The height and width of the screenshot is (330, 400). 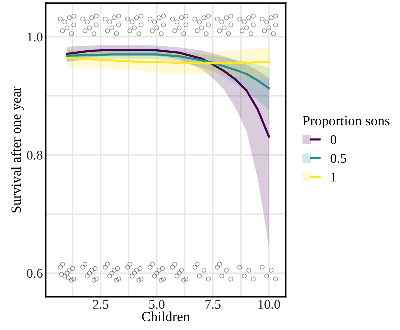 I want to click on y-tick-label: 0.6, so click(x=35, y=273).